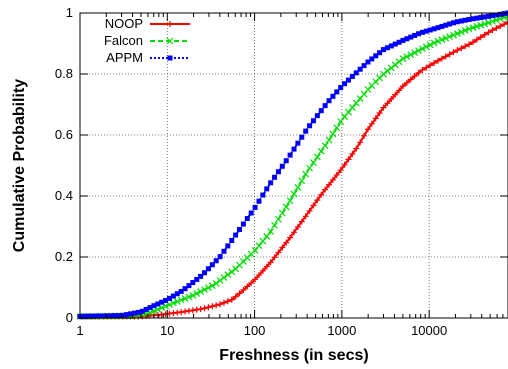 The width and height of the screenshot is (508, 369). What do you see at coordinates (69, 317) in the screenshot?
I see `y-tick-label: 0` at bounding box center [69, 317].